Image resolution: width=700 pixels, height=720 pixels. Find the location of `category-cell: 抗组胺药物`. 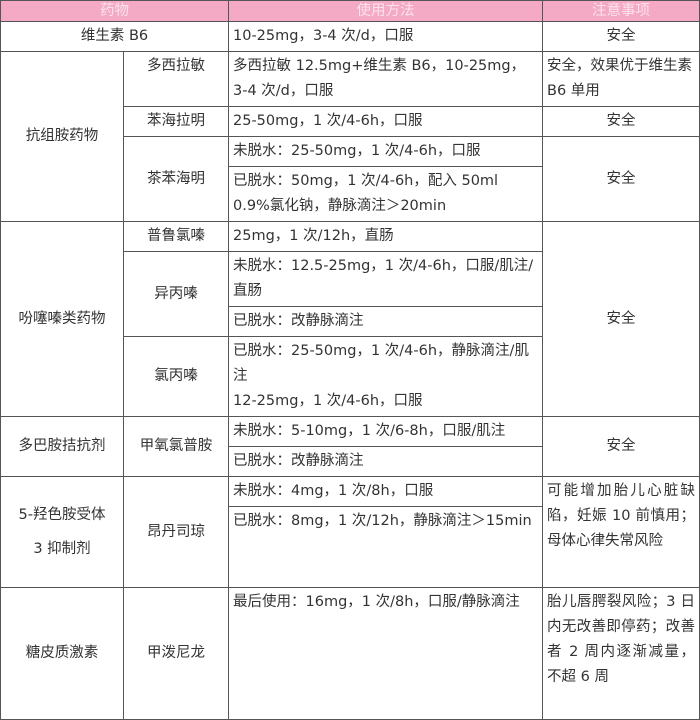

category-cell: 抗组胺药物 is located at coordinates (62, 136).